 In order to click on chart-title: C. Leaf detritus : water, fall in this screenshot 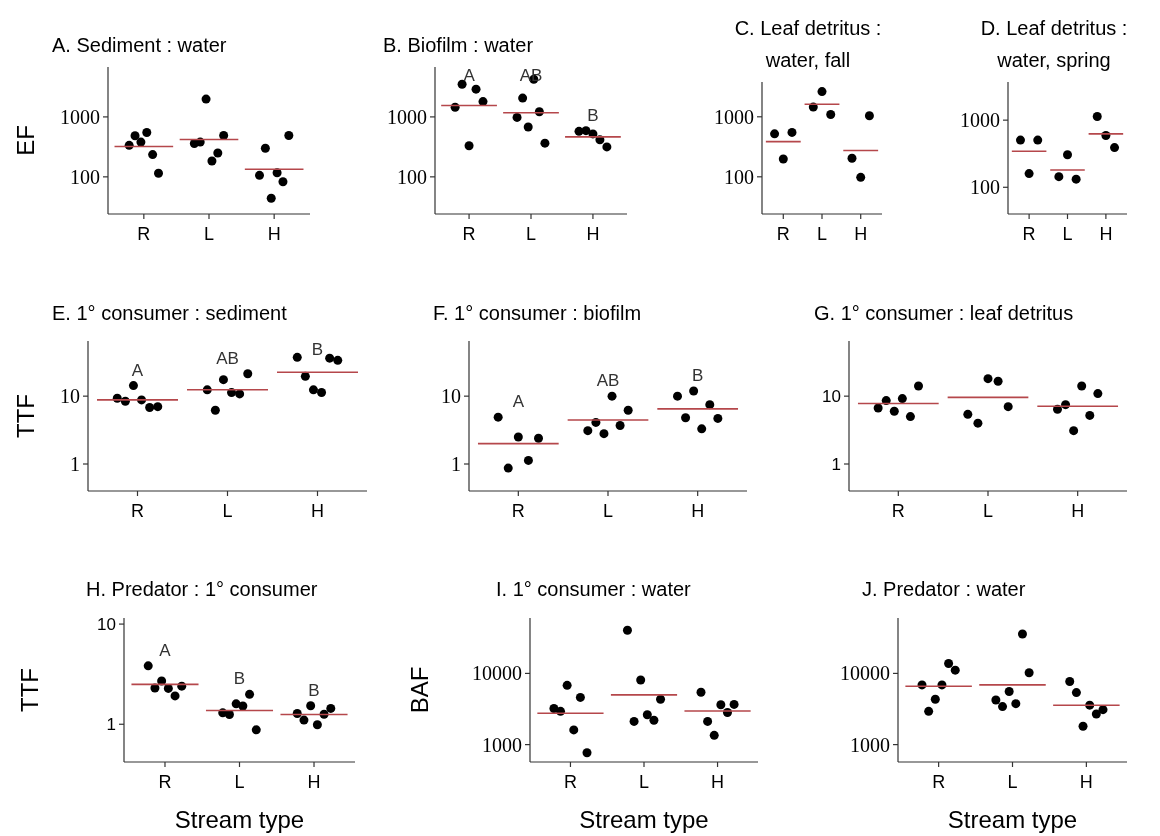, I will do `click(808, 44)`.